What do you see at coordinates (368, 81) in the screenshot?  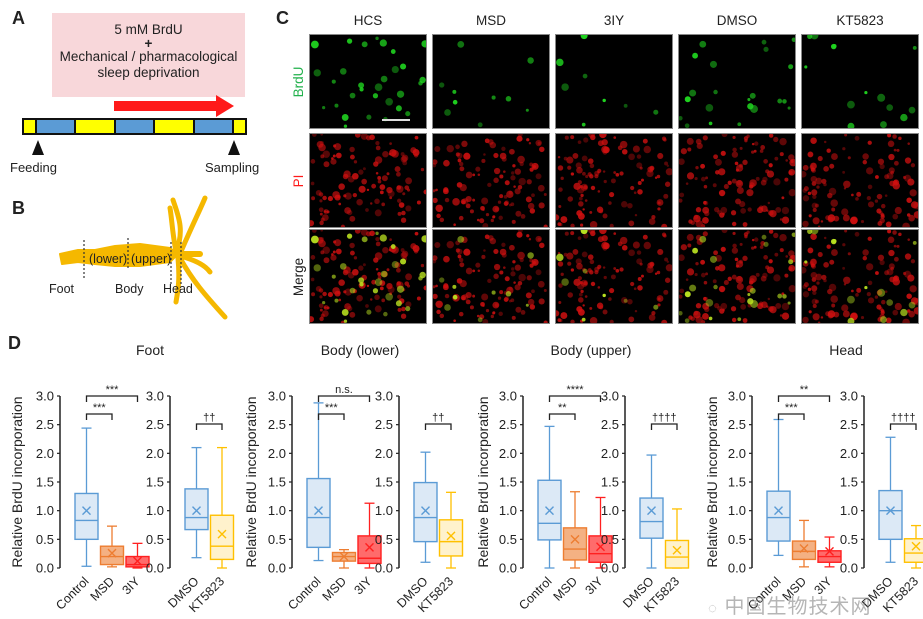 I see `micrograph-brdu-hcs` at bounding box center [368, 81].